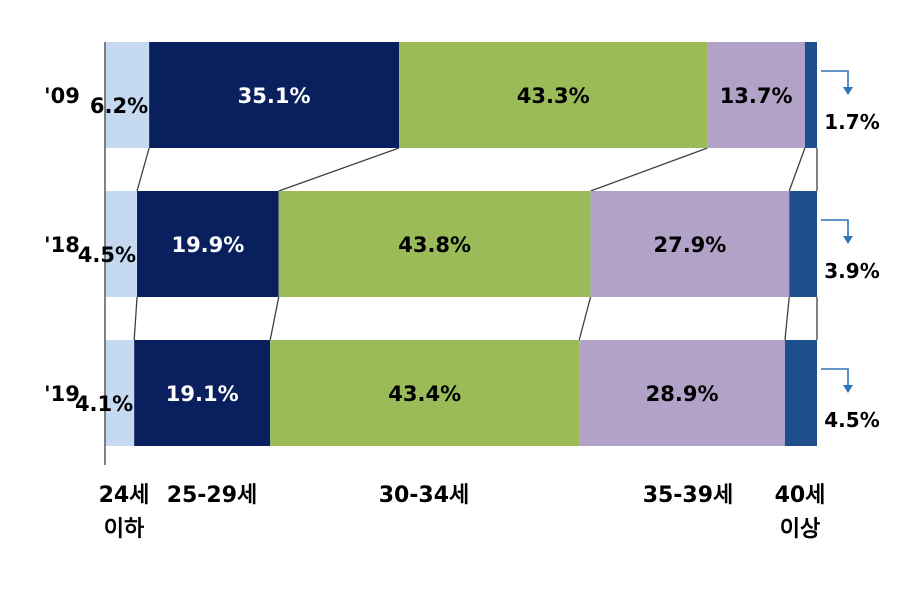 Image resolution: width=900 pixels, height=597 pixels. I want to click on data-label: 19.9%, so click(207, 245).